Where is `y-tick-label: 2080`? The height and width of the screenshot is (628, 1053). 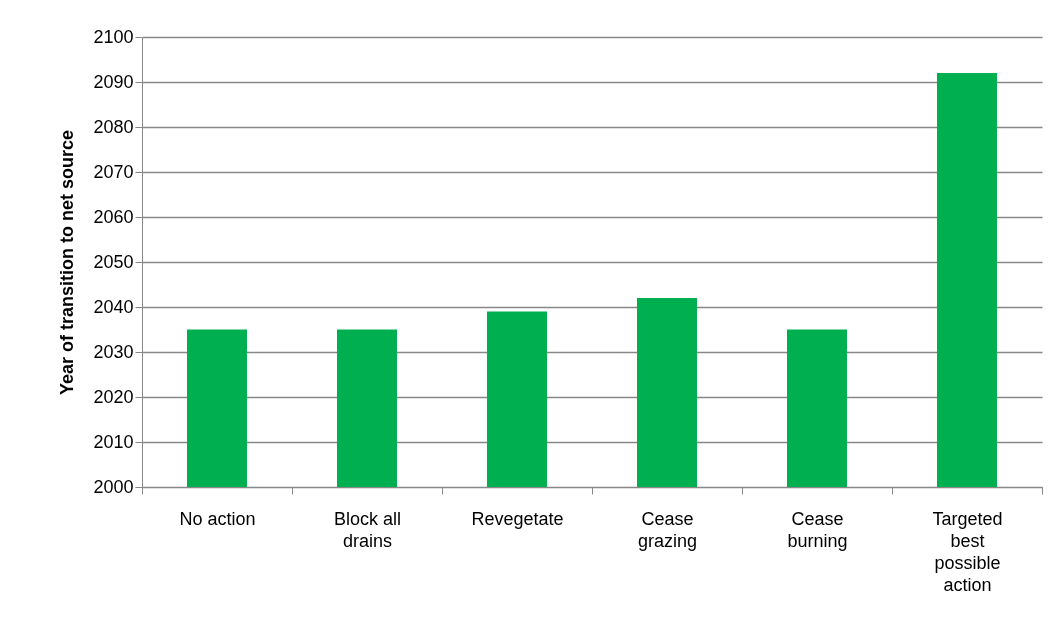
y-tick-label: 2080 is located at coordinates (113, 126).